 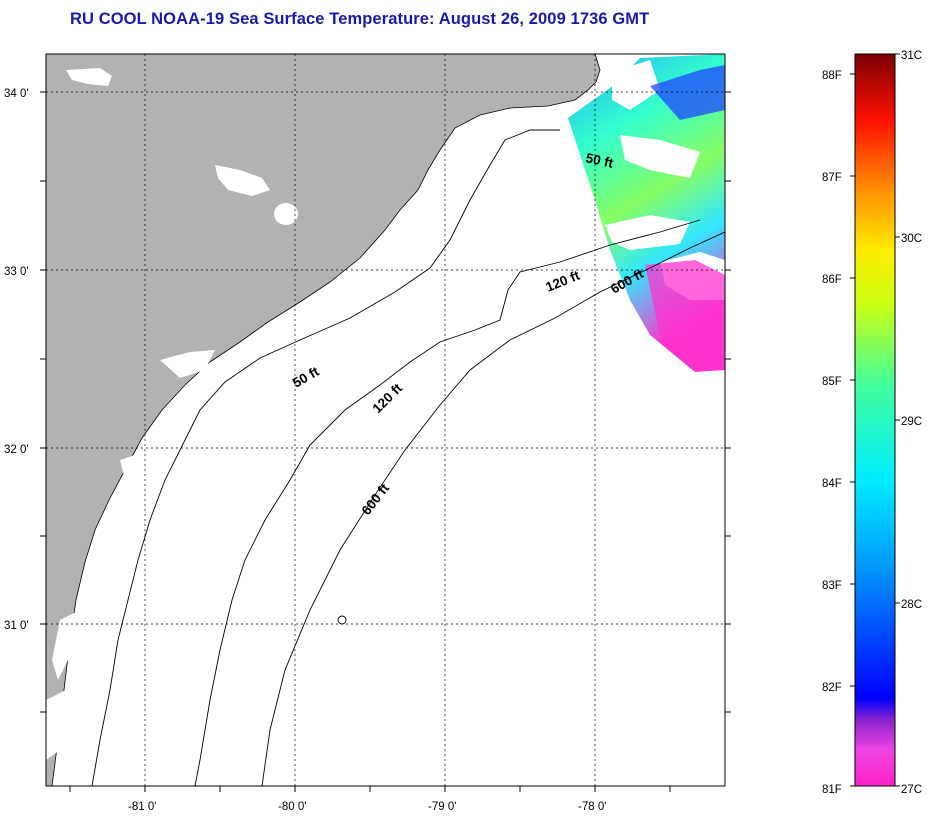 I want to click on colorbar-c-31: 31C, so click(x=911, y=56).